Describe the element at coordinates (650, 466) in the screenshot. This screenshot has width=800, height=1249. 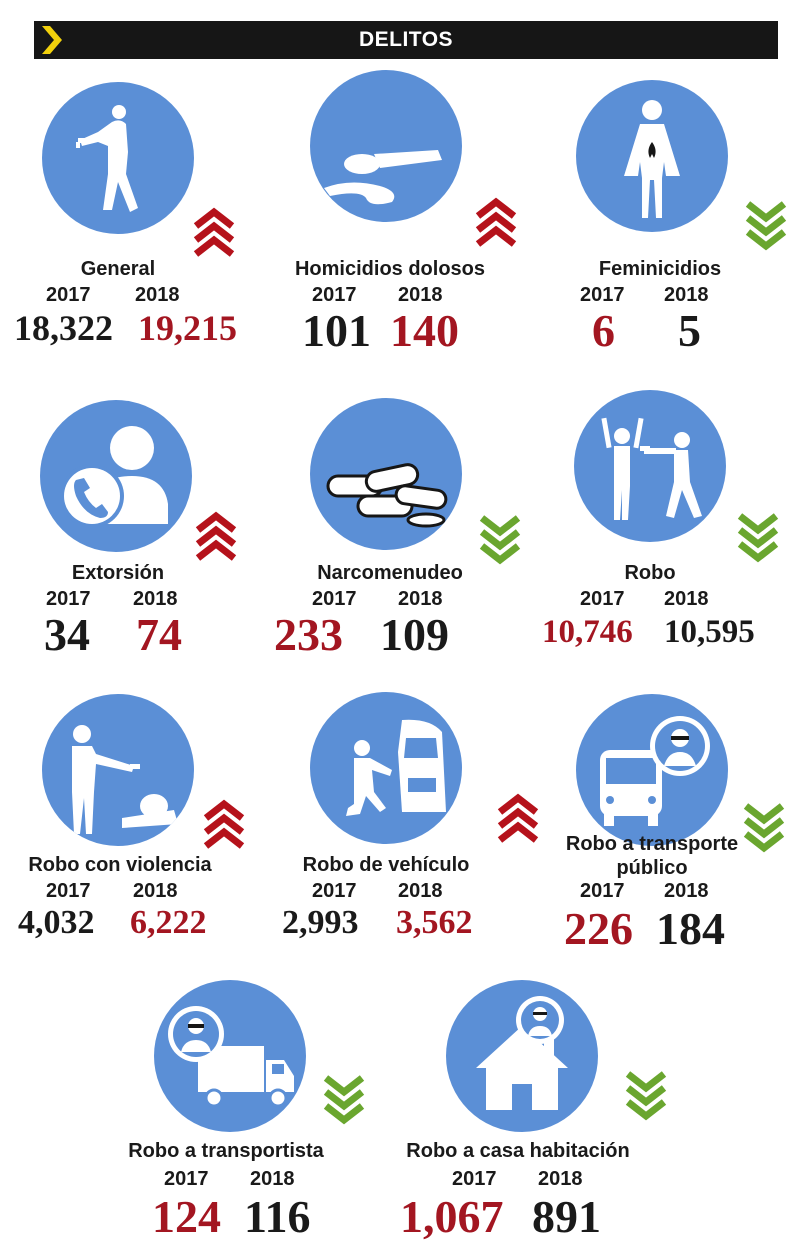
I see `robbery-icon` at that location.